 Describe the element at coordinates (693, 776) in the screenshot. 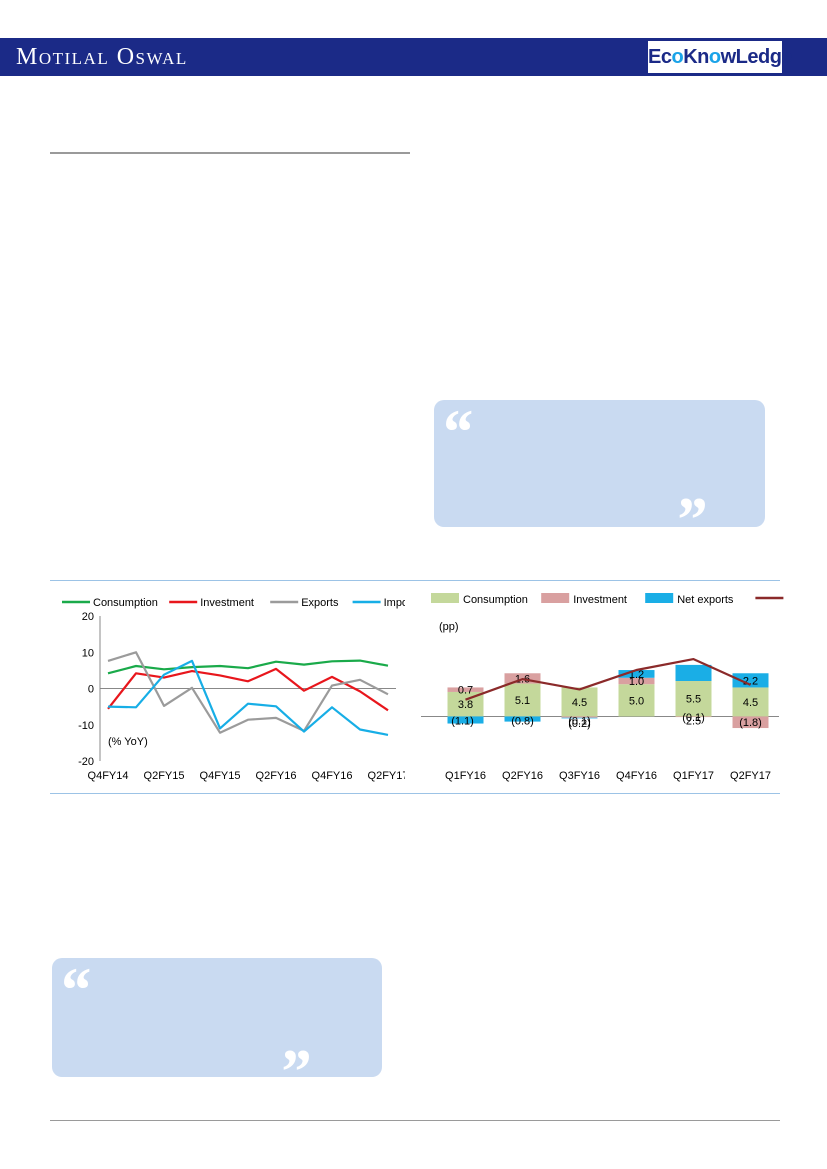

I see `x-tick-label: Q1FY17` at that location.